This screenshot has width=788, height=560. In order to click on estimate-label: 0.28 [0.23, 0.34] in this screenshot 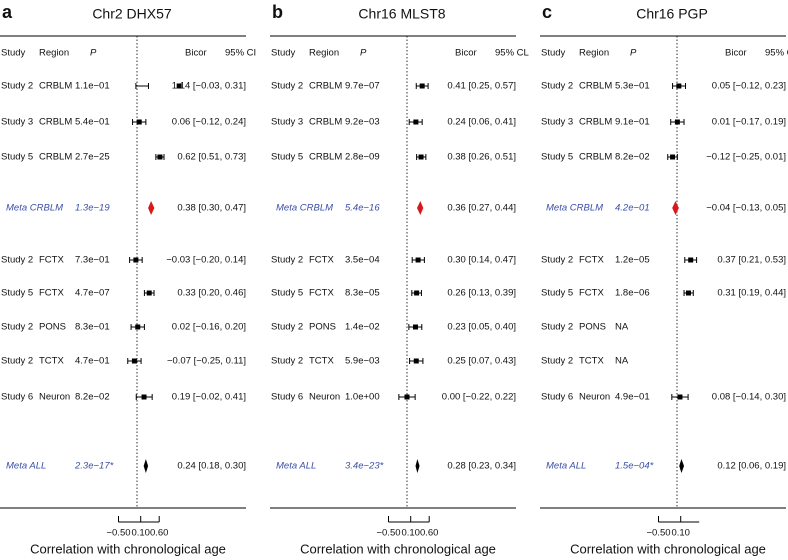, I will do `click(481, 466)`.